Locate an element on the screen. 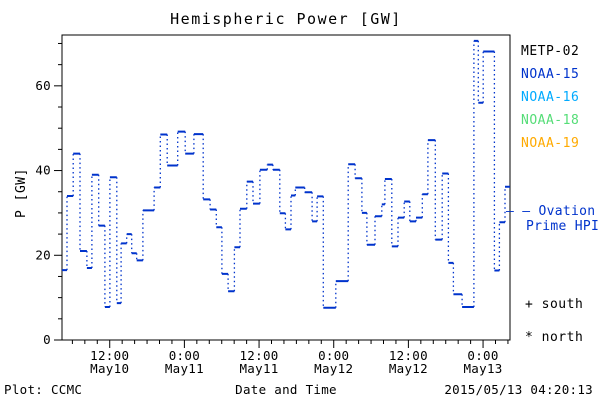 The height and width of the screenshot is (400, 600). ovation-label-line1: Ovation is located at coordinates (567, 211).